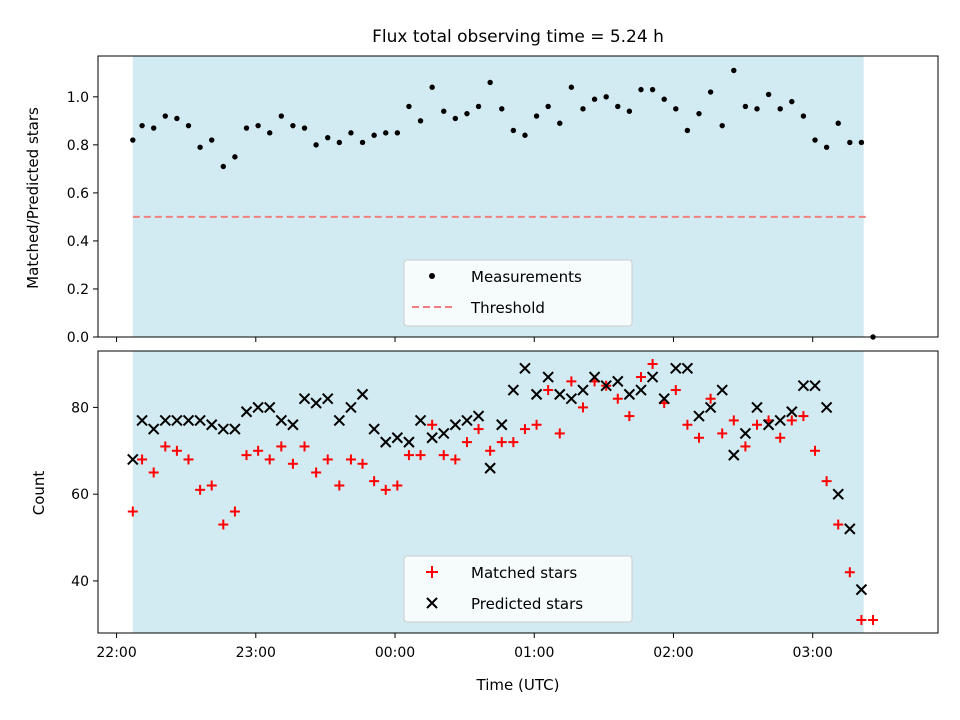  Describe the element at coordinates (518, 589) in the screenshot. I see `bottom-legend-box` at that location.